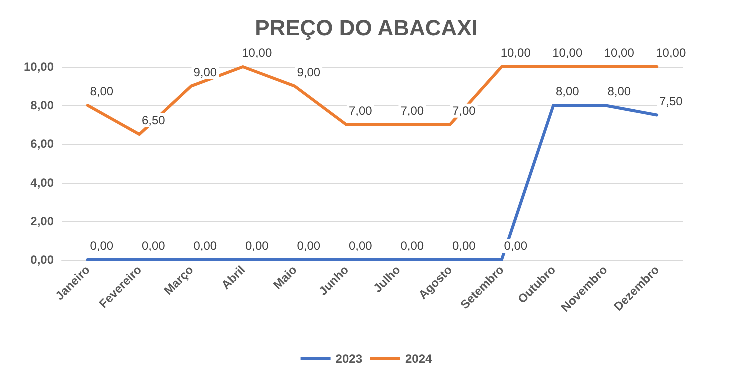 Image resolution: width=733 pixels, height=385 pixels. What do you see at coordinates (671, 101) in the screenshot?
I see `data-label: 7,50` at bounding box center [671, 101].